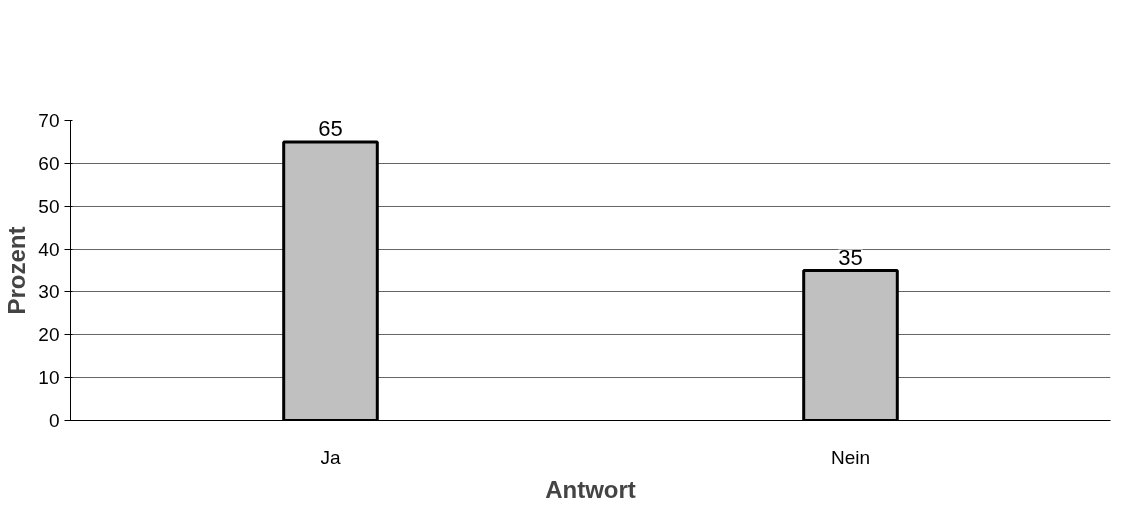 The width and height of the screenshot is (1131, 516). What do you see at coordinates (49, 163) in the screenshot?
I see `y-tick-label: 60` at bounding box center [49, 163].